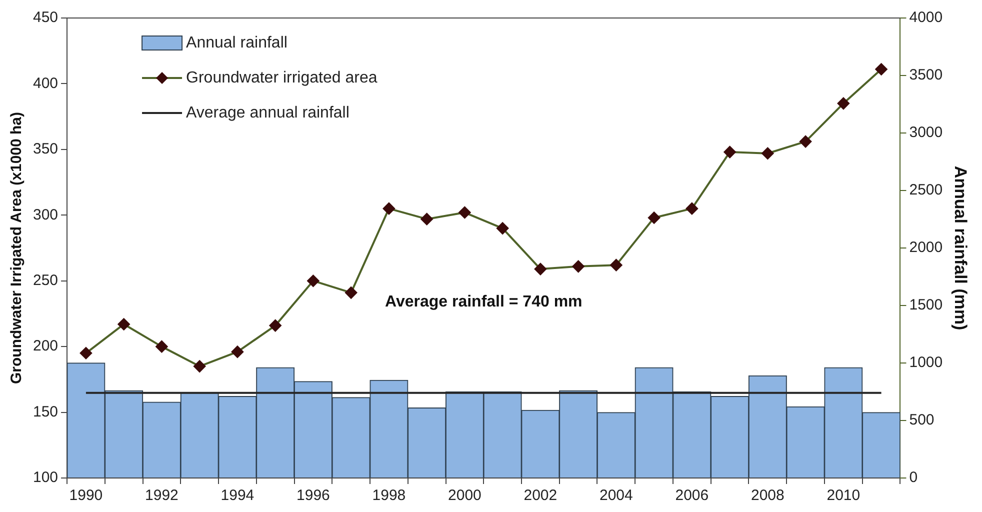 This screenshot has width=982, height=512. I want to click on y-tick-label: 300, so click(45, 215).